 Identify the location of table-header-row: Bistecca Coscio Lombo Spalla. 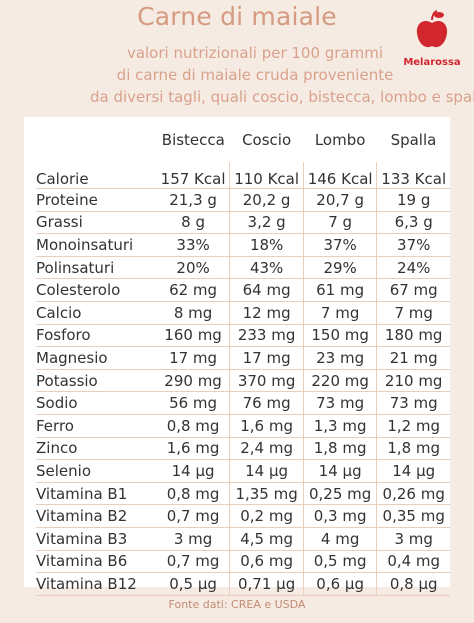
(243, 139).